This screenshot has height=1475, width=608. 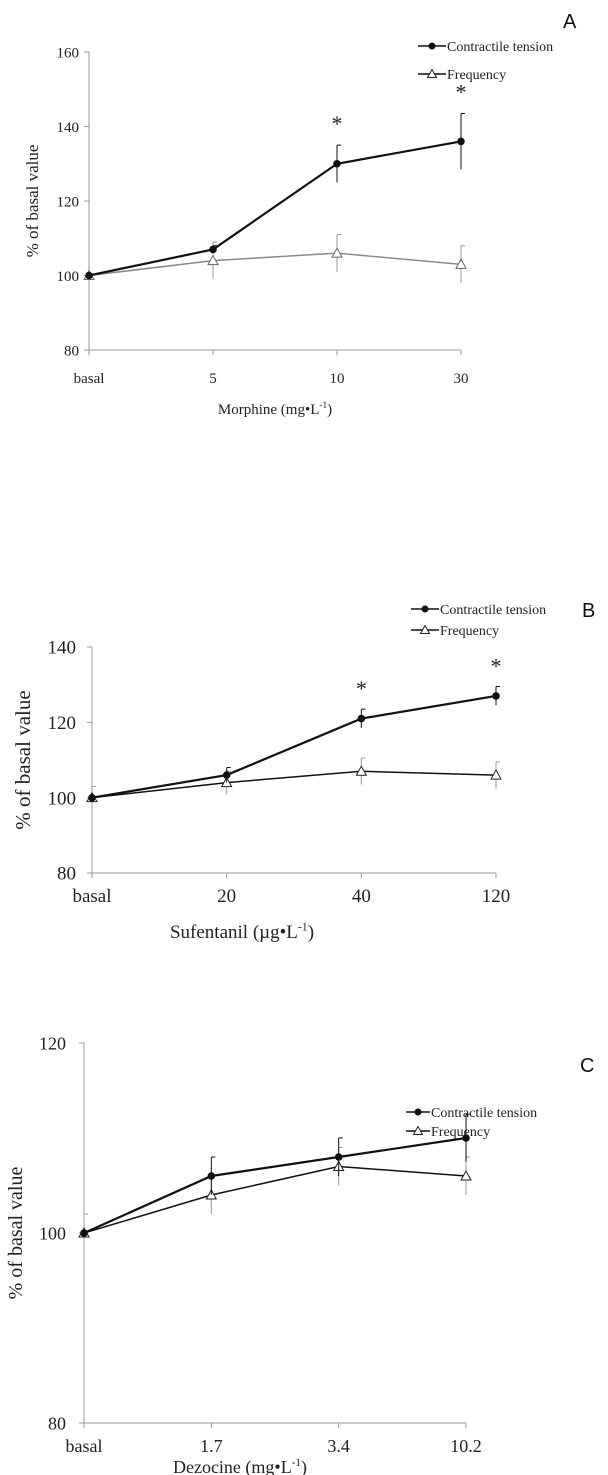 I want to click on x-axis-title-main: Sufentanil (µg•L, so click(x=234, y=932).